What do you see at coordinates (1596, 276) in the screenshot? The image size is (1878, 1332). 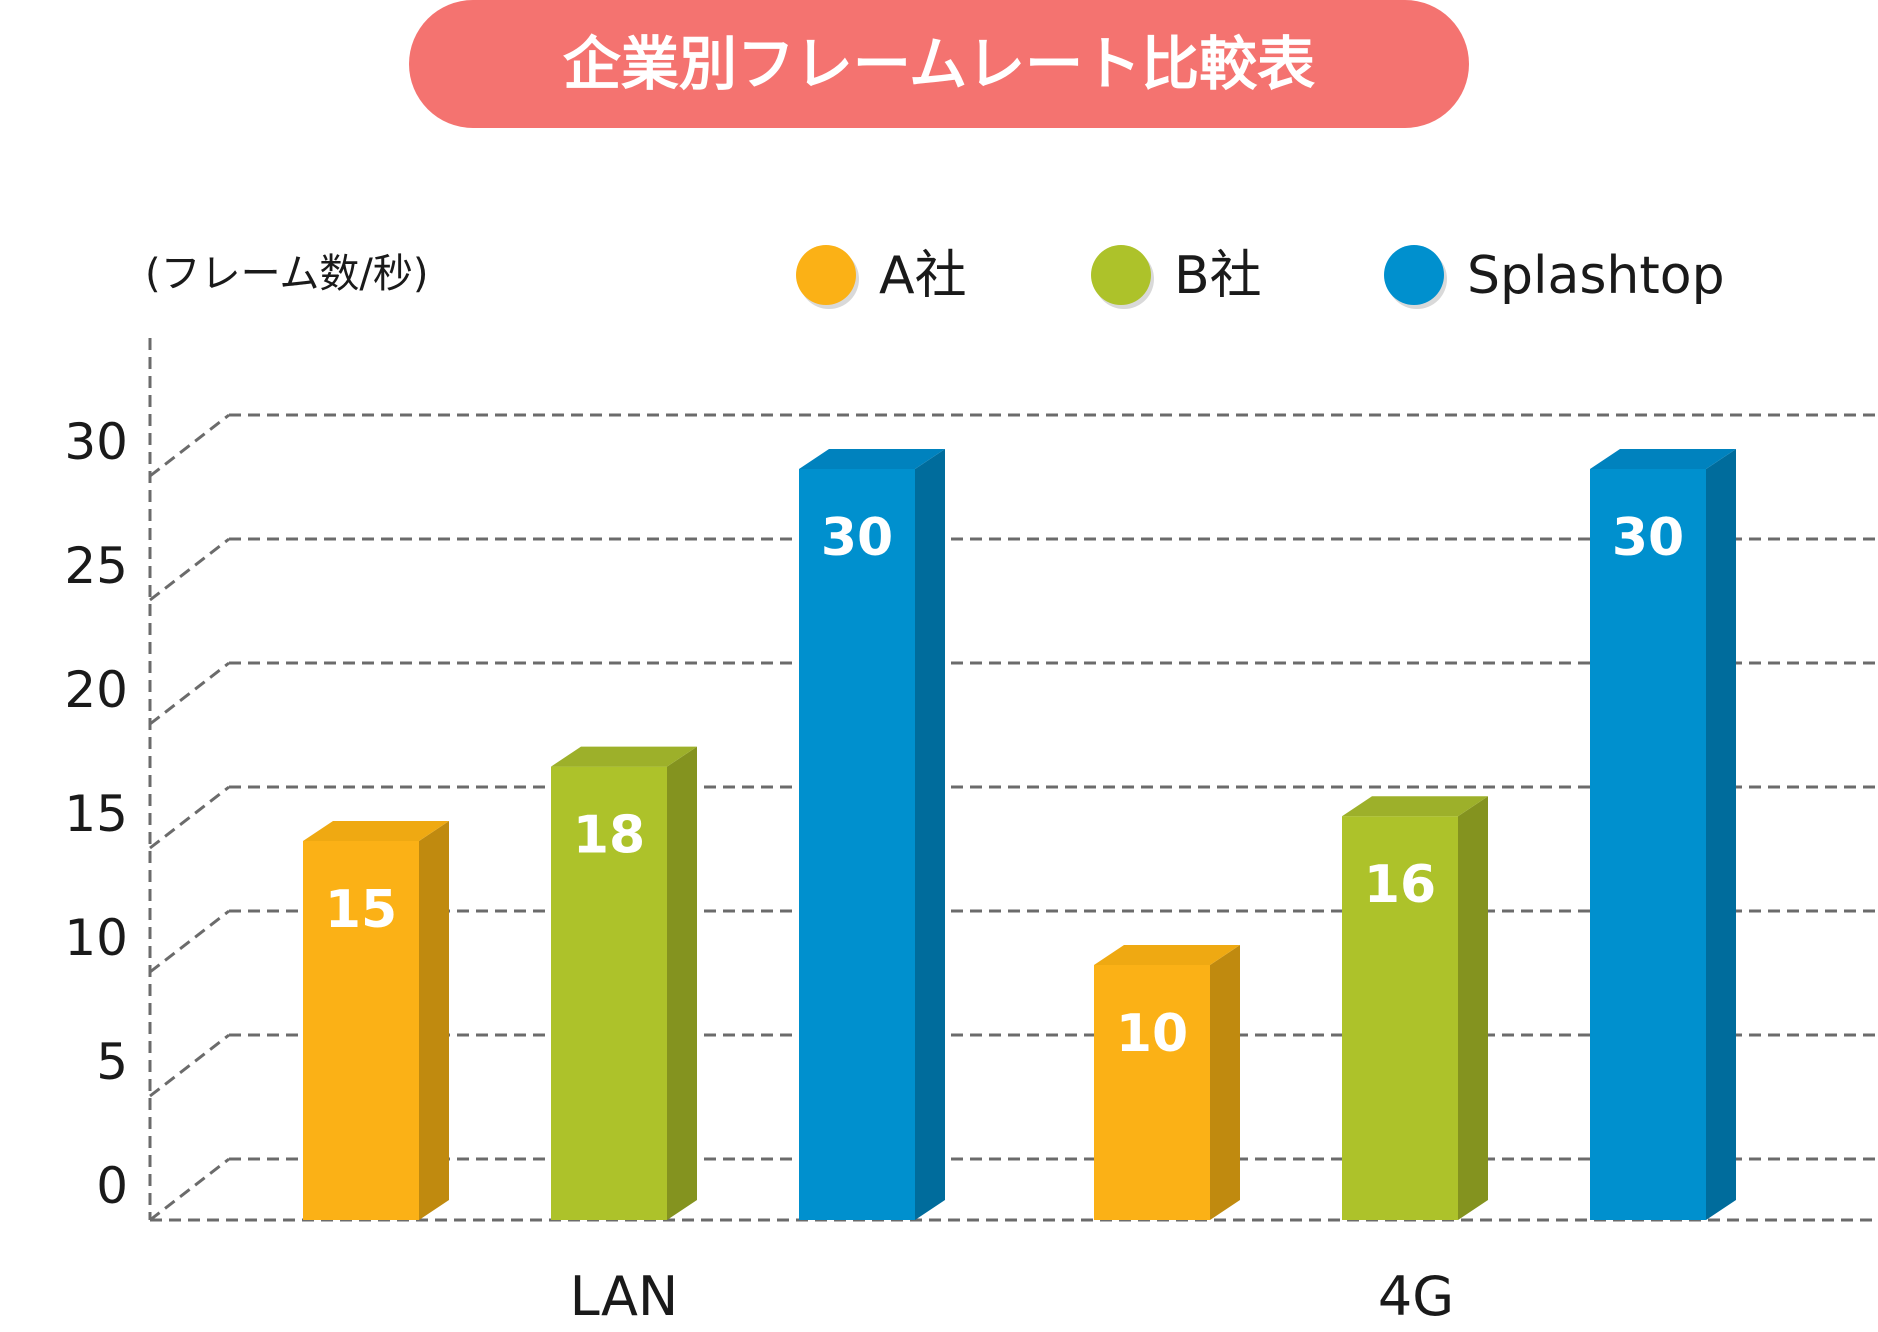 I see `legend-label: Splashtop` at bounding box center [1596, 276].